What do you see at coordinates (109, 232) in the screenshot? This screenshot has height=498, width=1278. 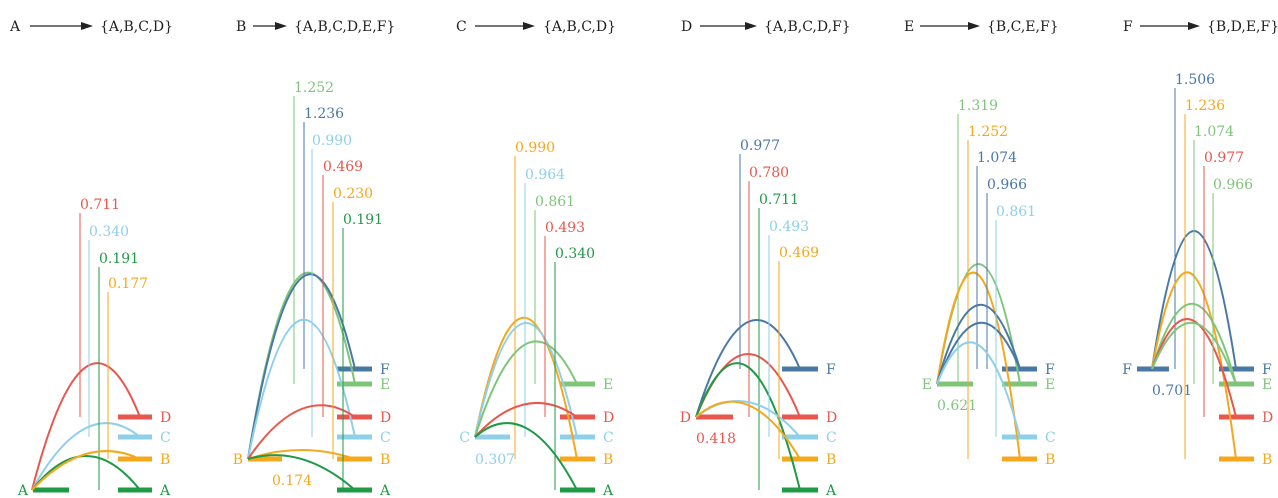 I see `arc-value-label: 0.340` at bounding box center [109, 232].